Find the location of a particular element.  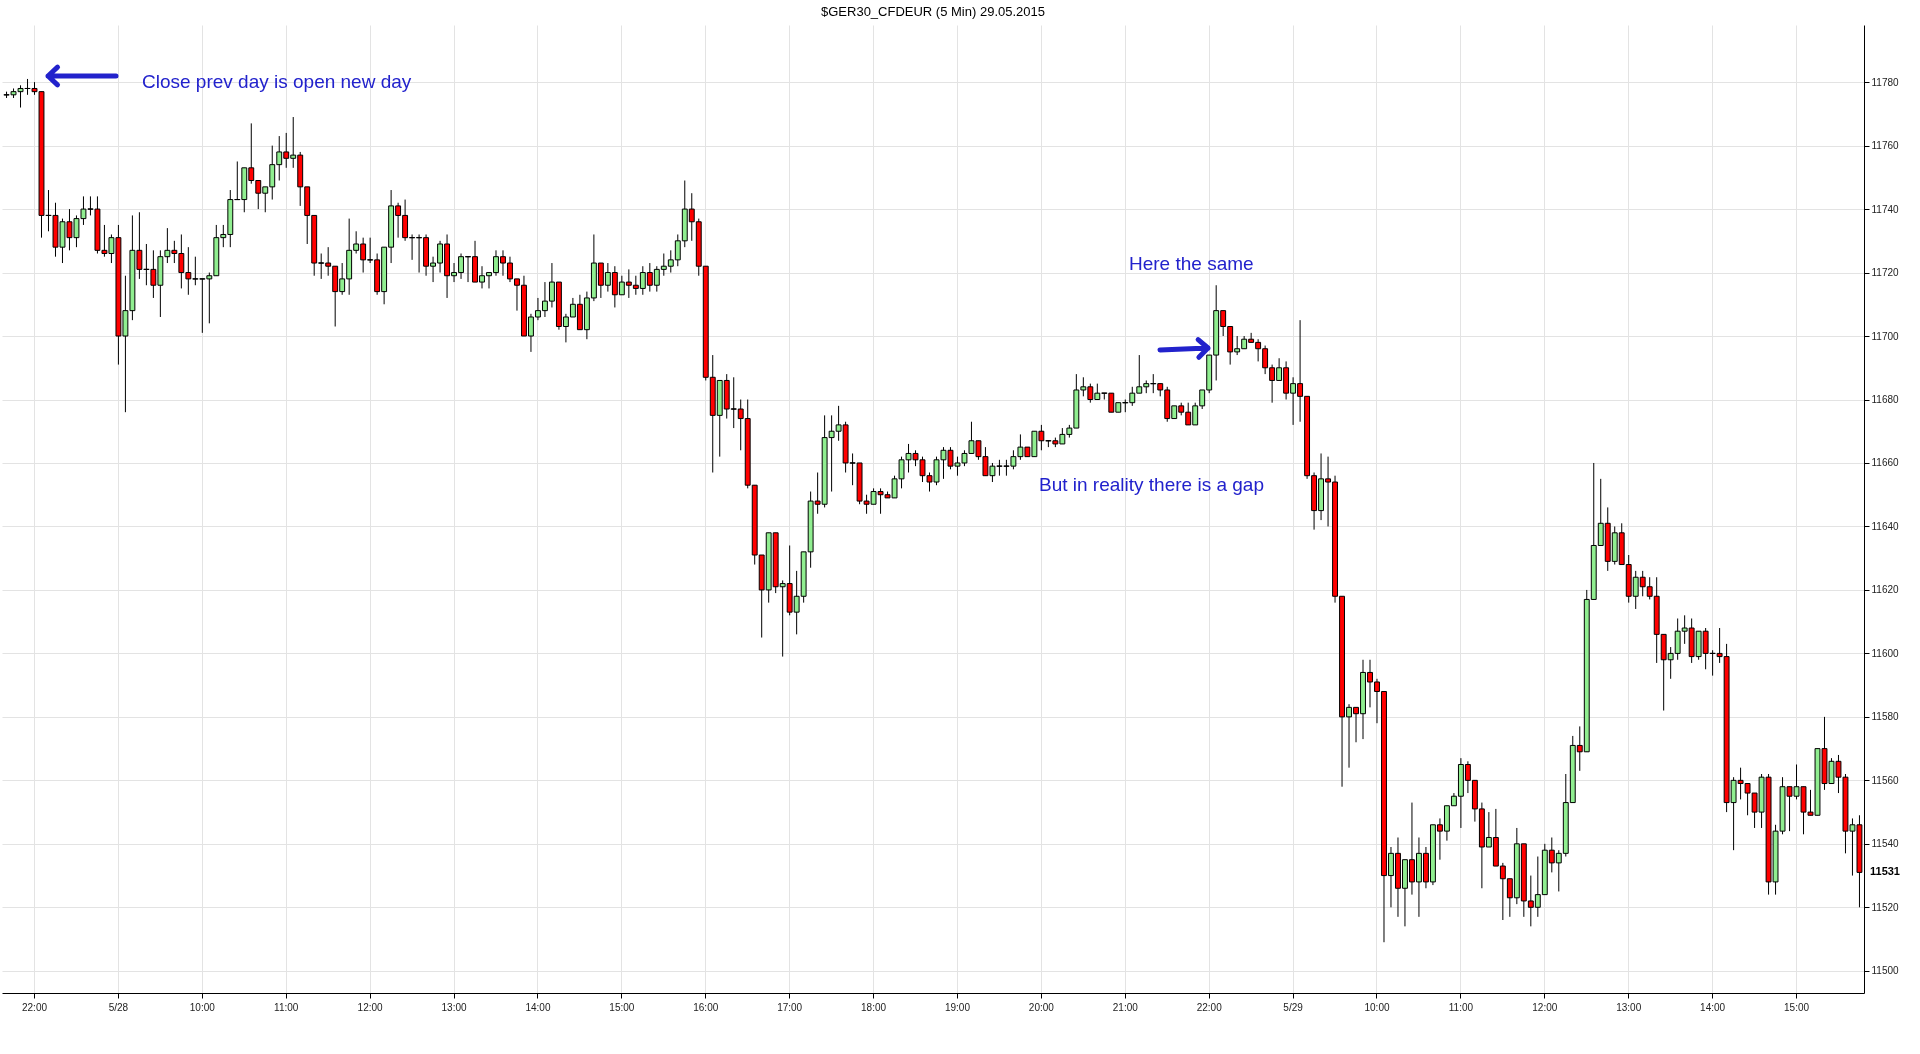

x-tick-label: 18:00 is located at coordinates (874, 1007).